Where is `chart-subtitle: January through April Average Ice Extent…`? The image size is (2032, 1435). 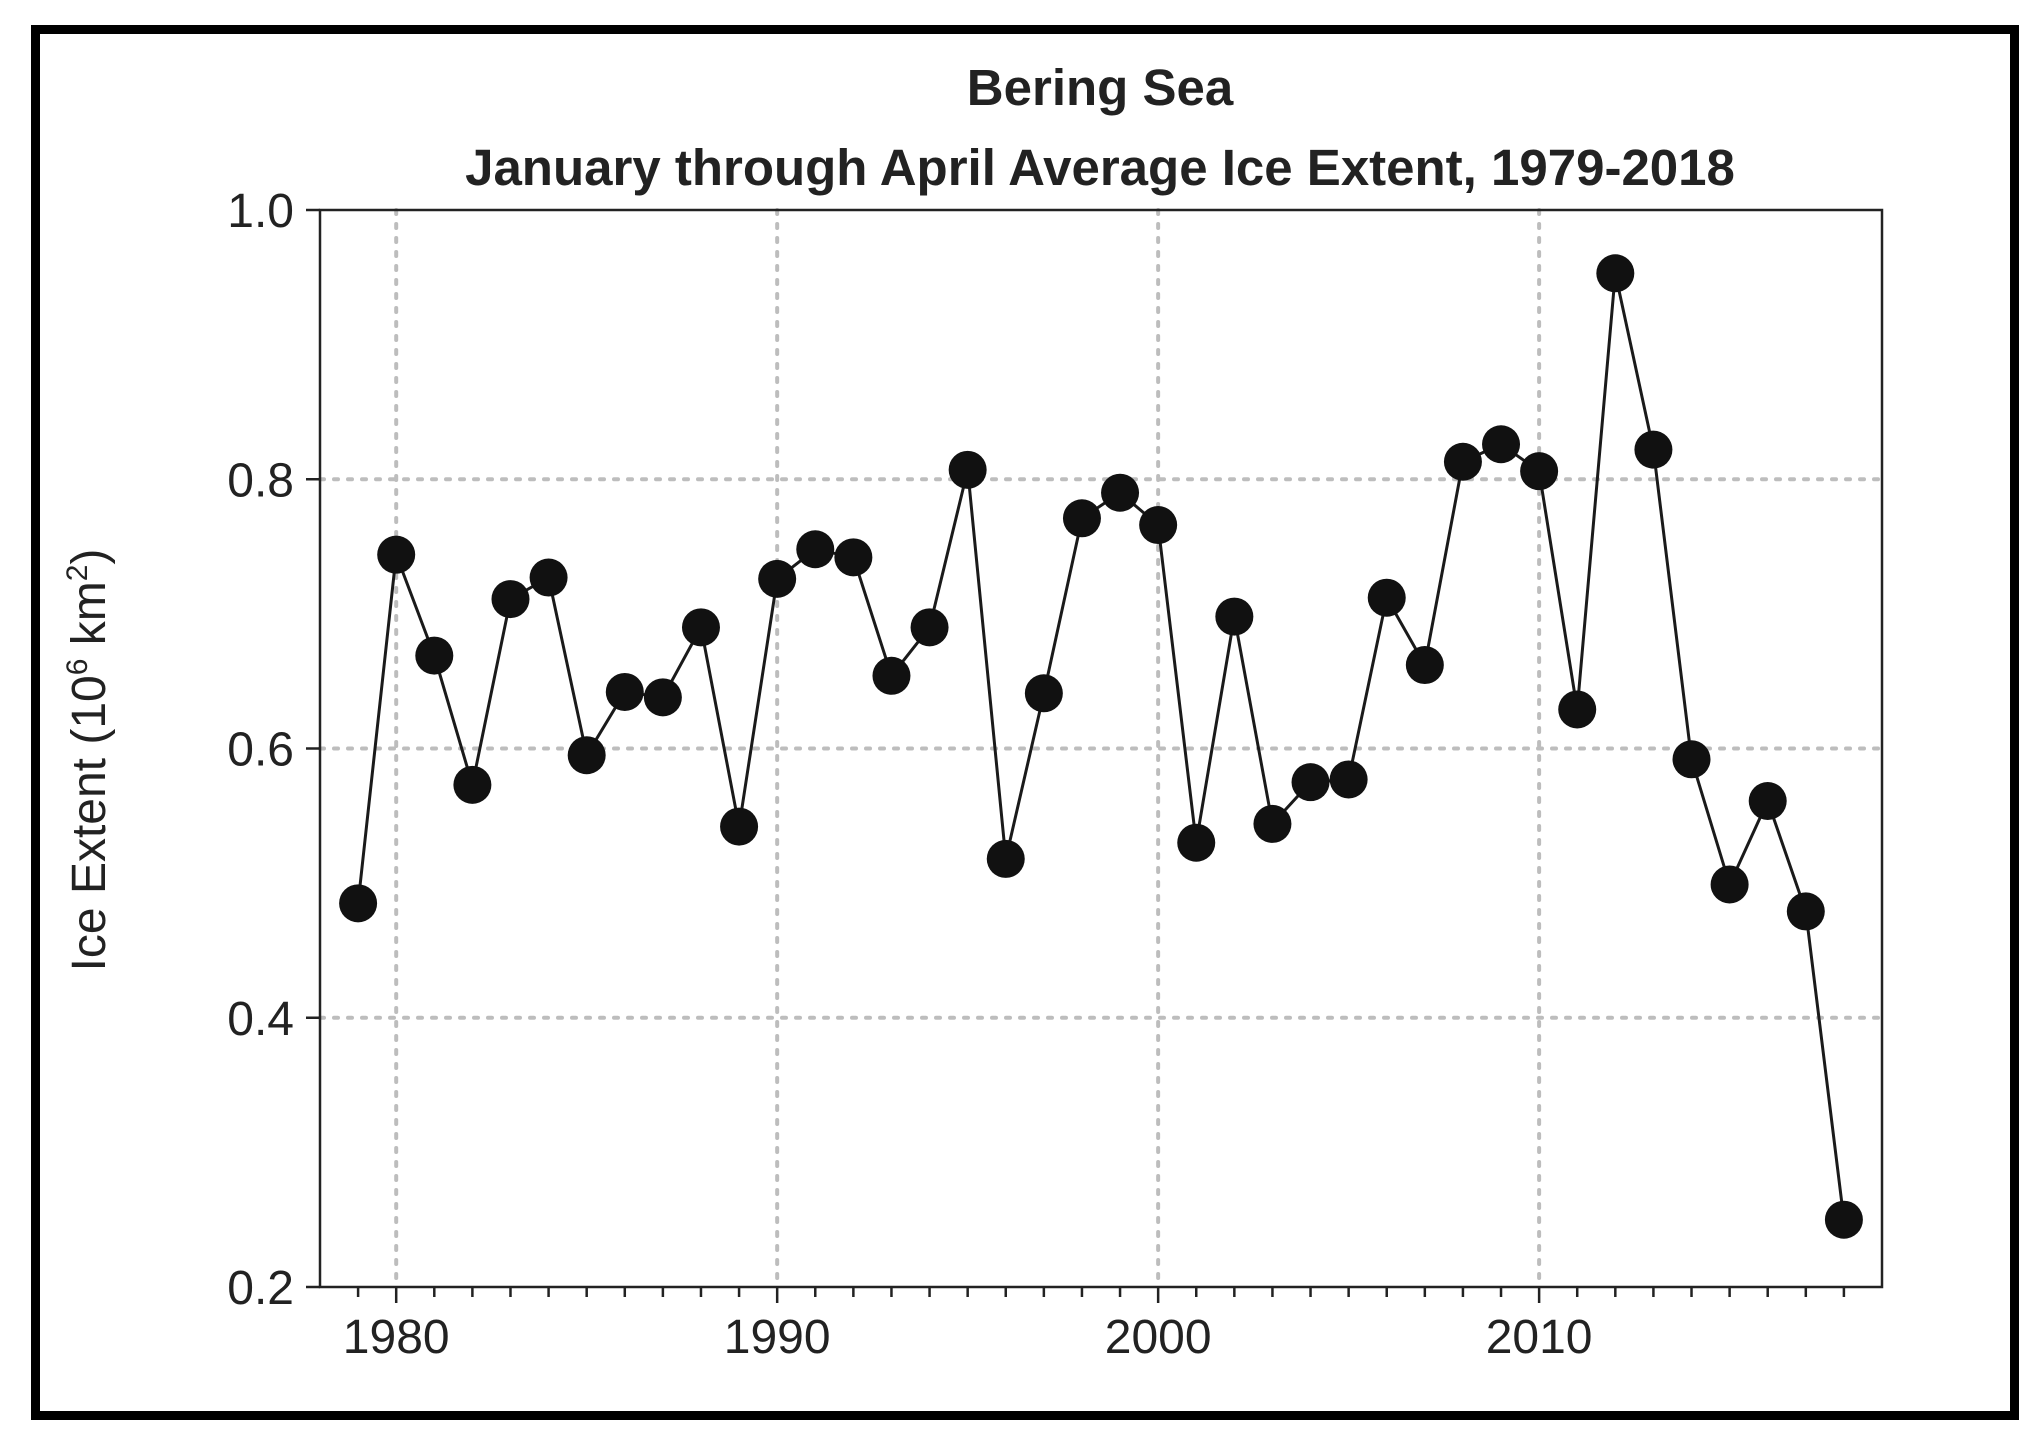
chart-subtitle: January through April Average Ice Extent… is located at coordinates (1100, 167).